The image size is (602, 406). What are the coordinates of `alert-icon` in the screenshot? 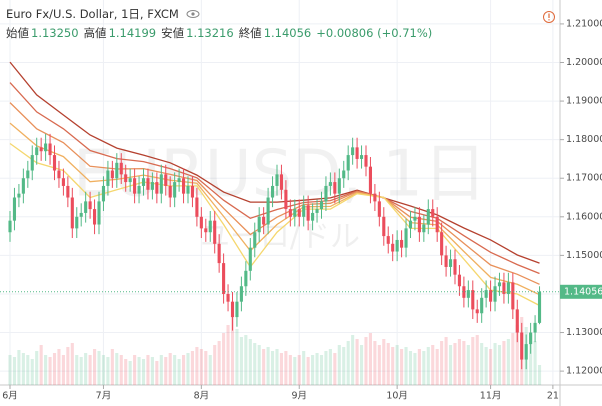 It's located at (549, 17).